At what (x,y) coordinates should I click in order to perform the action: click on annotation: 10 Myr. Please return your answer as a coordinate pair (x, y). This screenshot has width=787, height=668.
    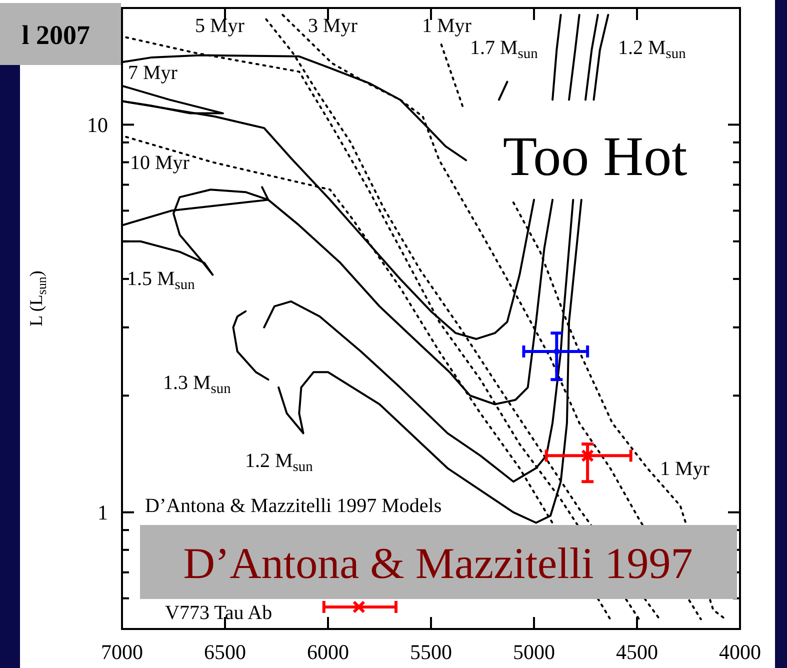
    Looking at the image, I should click on (160, 163).